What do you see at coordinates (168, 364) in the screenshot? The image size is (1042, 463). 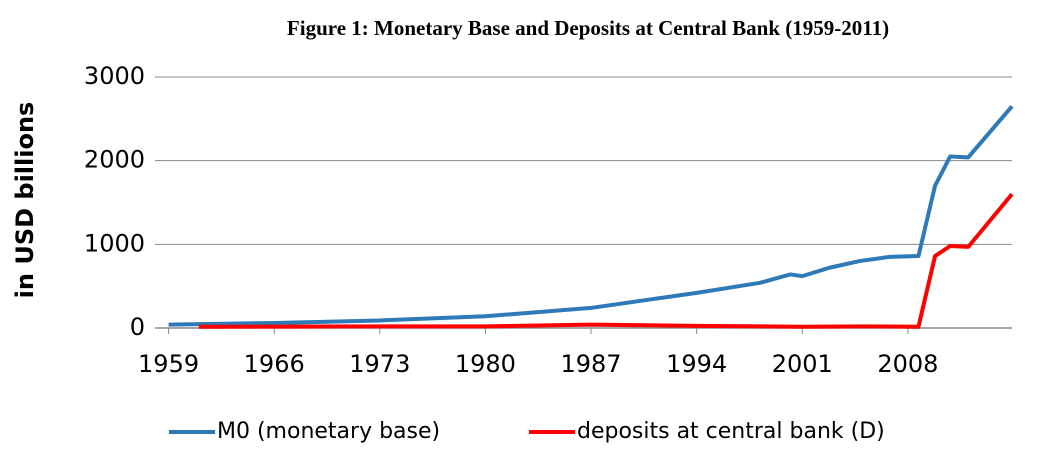 I see `x-tick-label: 1959` at bounding box center [168, 364].